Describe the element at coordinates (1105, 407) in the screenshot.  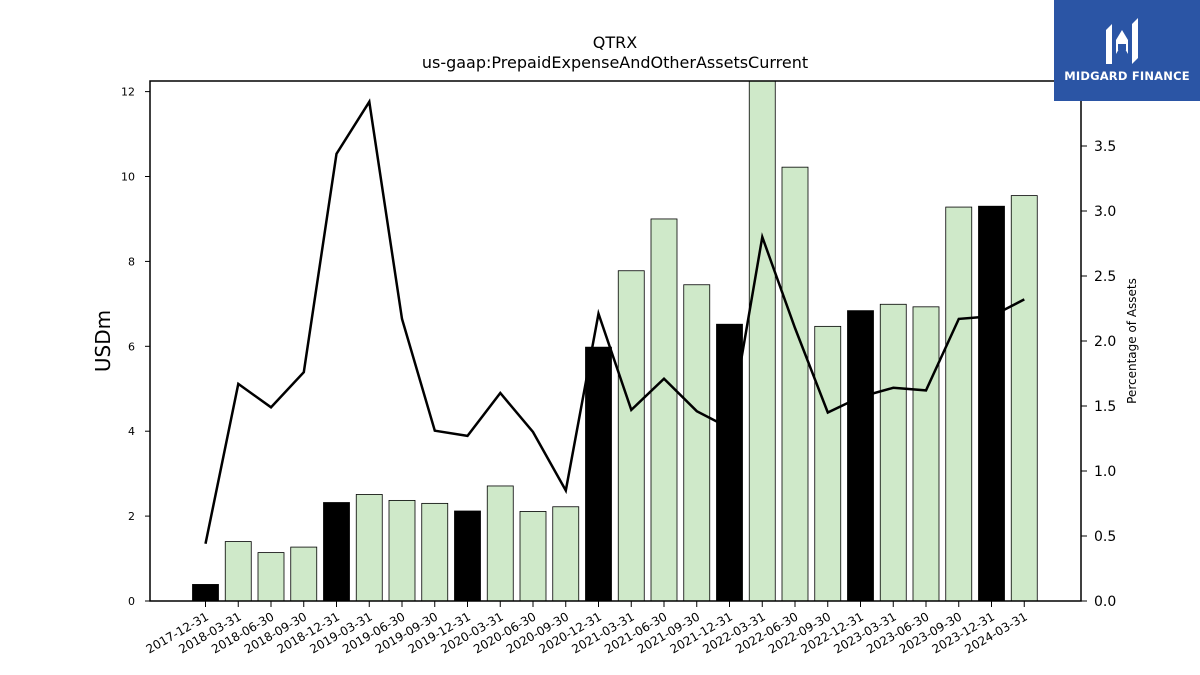
I see `y2tick-label: 1.5` at that location.